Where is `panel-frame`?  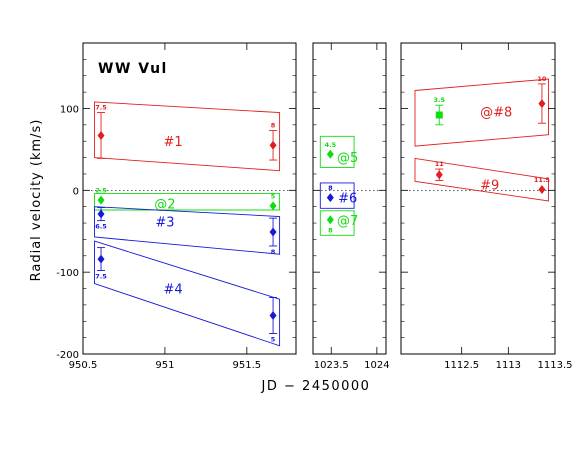
panel-frame is located at coordinates (349, 198).